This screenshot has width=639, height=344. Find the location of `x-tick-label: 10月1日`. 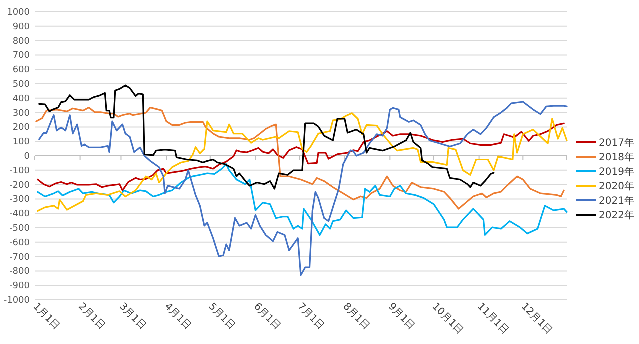

x-tick-label: 10月1日 is located at coordinates (448, 319).